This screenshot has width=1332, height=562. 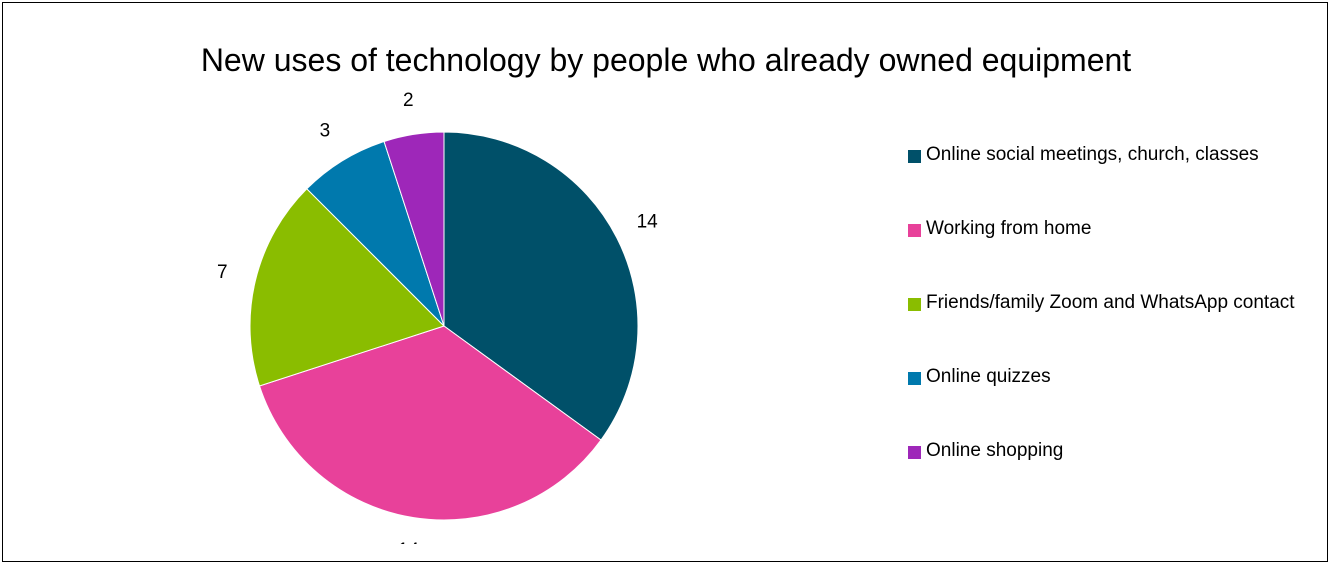 What do you see at coordinates (1009, 228) in the screenshot?
I see `legend-label-working-from-home: Working from home` at bounding box center [1009, 228].